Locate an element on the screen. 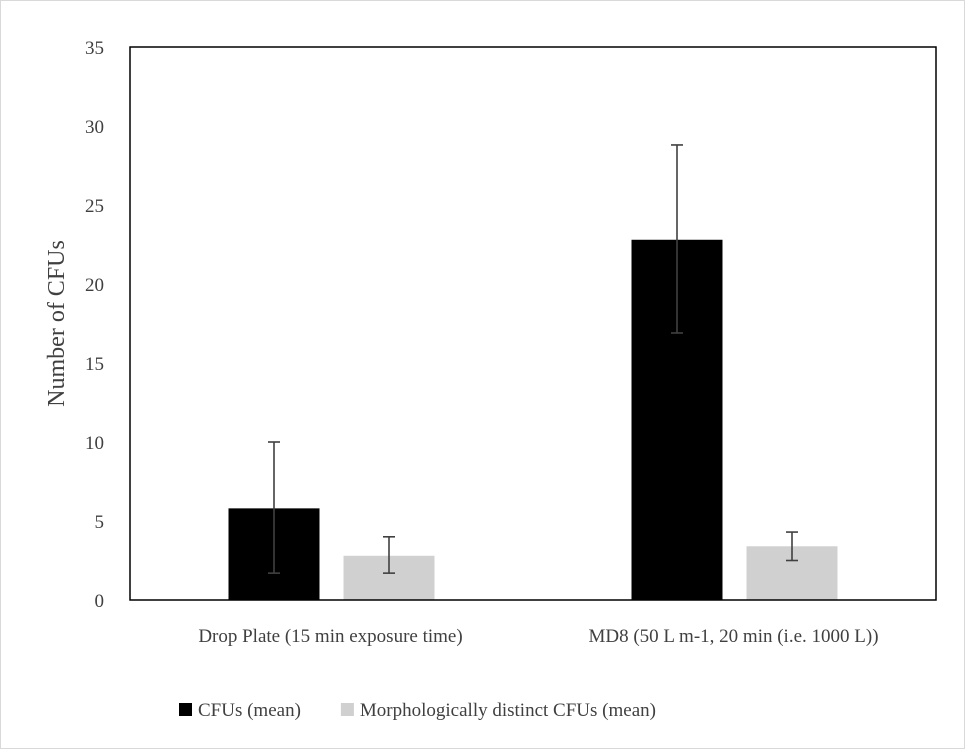  legend-label: CFUs (mean) is located at coordinates (249, 710).